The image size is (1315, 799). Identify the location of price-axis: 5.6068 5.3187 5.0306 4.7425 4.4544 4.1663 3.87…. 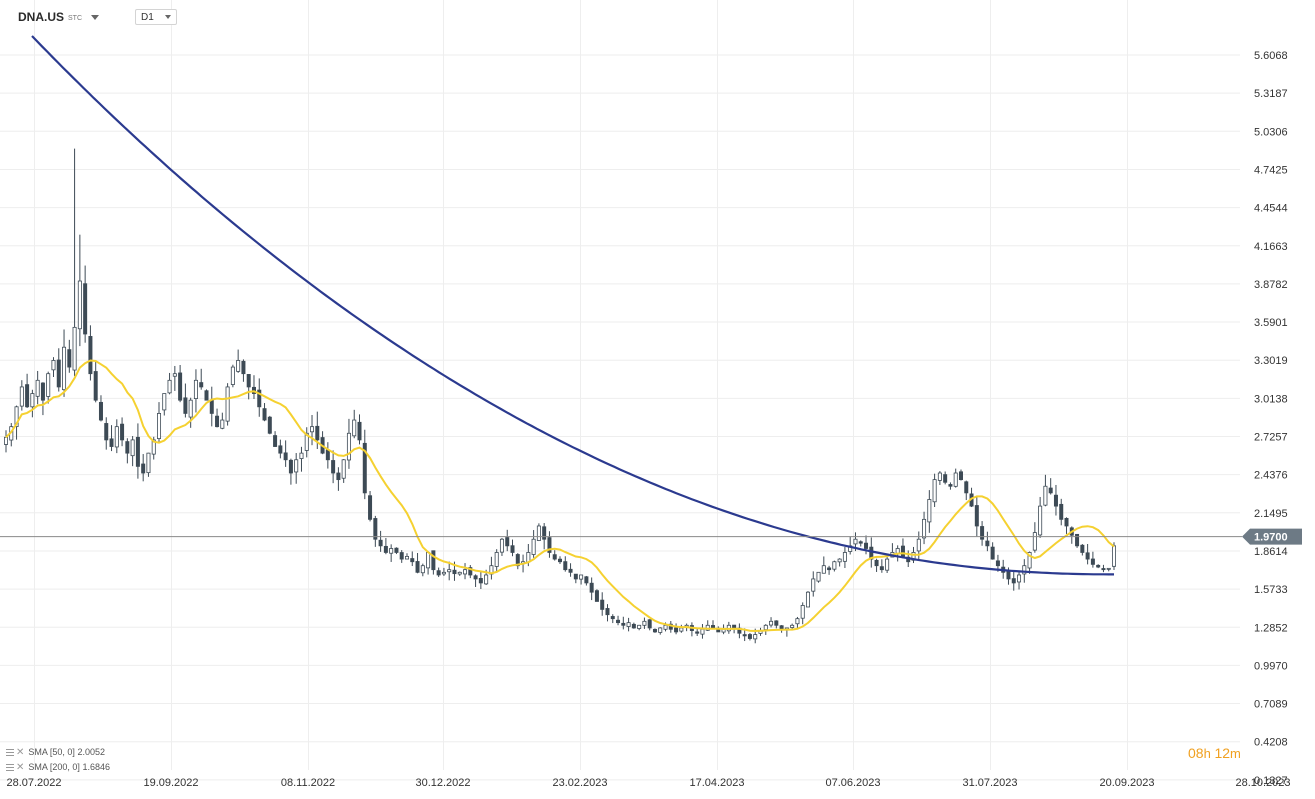
(1271, 418).